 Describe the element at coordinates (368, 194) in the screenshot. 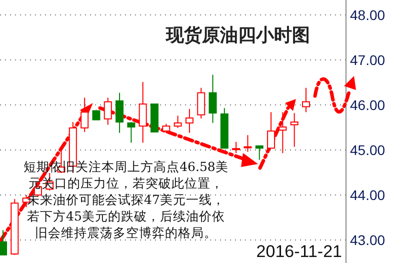

I see `y-tick-label: 44.00` at that location.